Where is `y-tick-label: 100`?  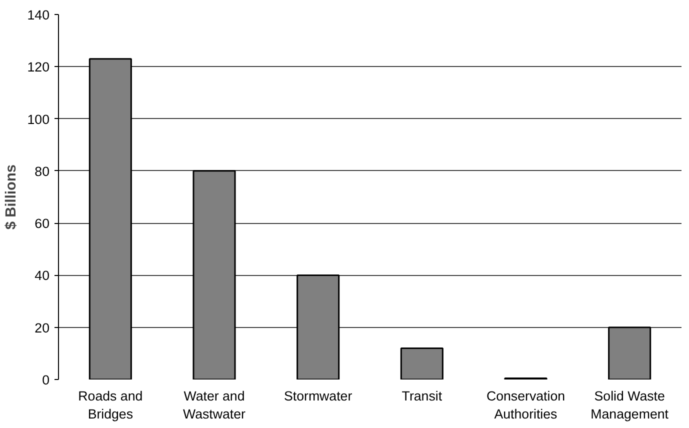
y-tick-label: 100 is located at coordinates (38, 119).